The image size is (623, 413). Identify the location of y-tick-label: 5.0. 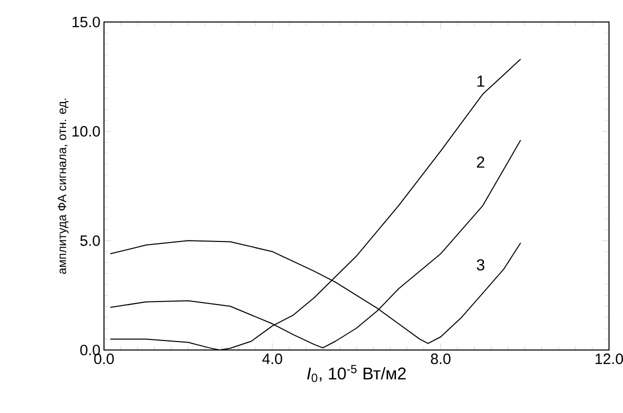
(90, 240).